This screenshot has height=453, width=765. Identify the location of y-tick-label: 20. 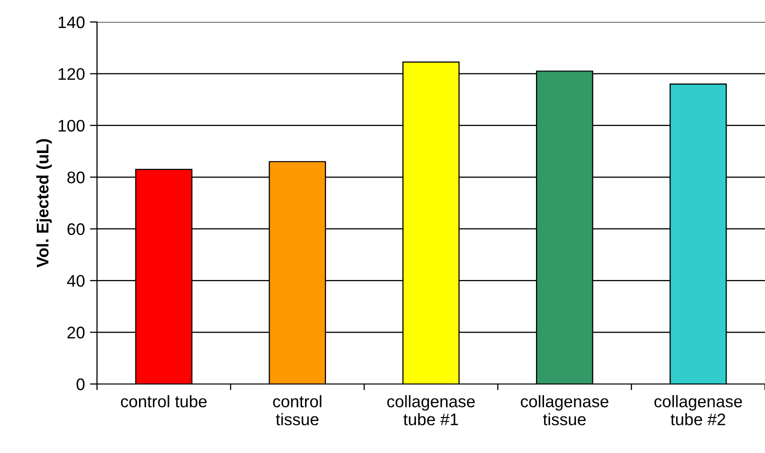
(76, 332).